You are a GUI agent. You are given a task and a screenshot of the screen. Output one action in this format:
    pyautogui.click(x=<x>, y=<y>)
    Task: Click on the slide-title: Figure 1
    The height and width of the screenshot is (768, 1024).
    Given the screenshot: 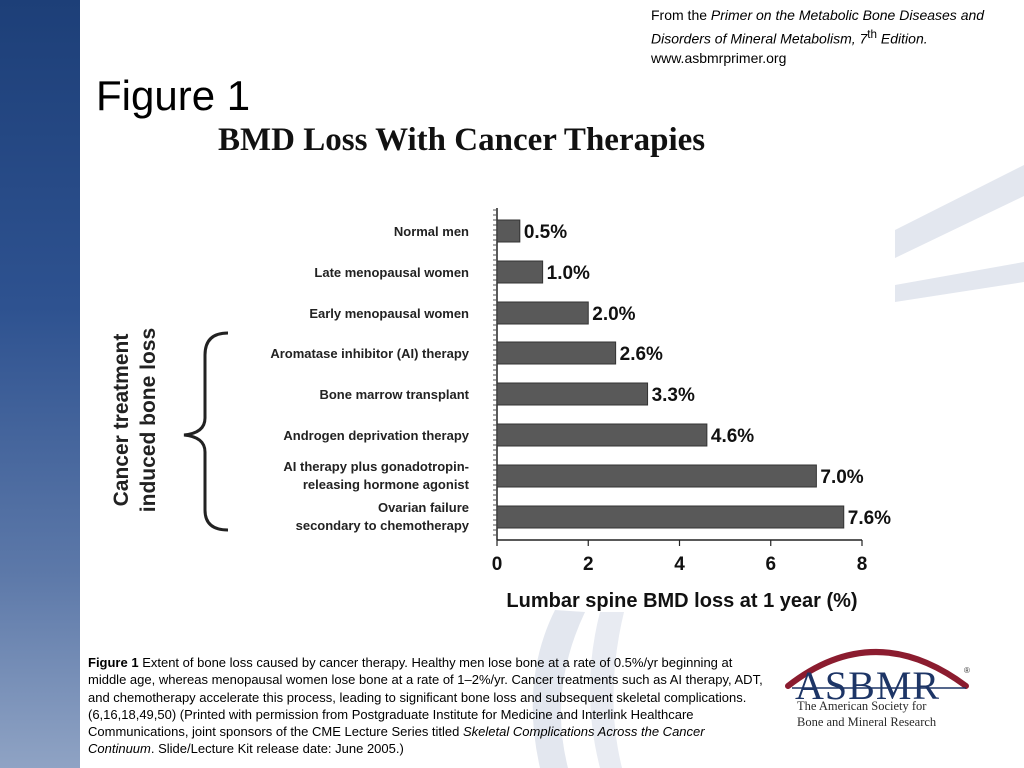 What is the action you would take?
    pyautogui.click(x=173, y=95)
    